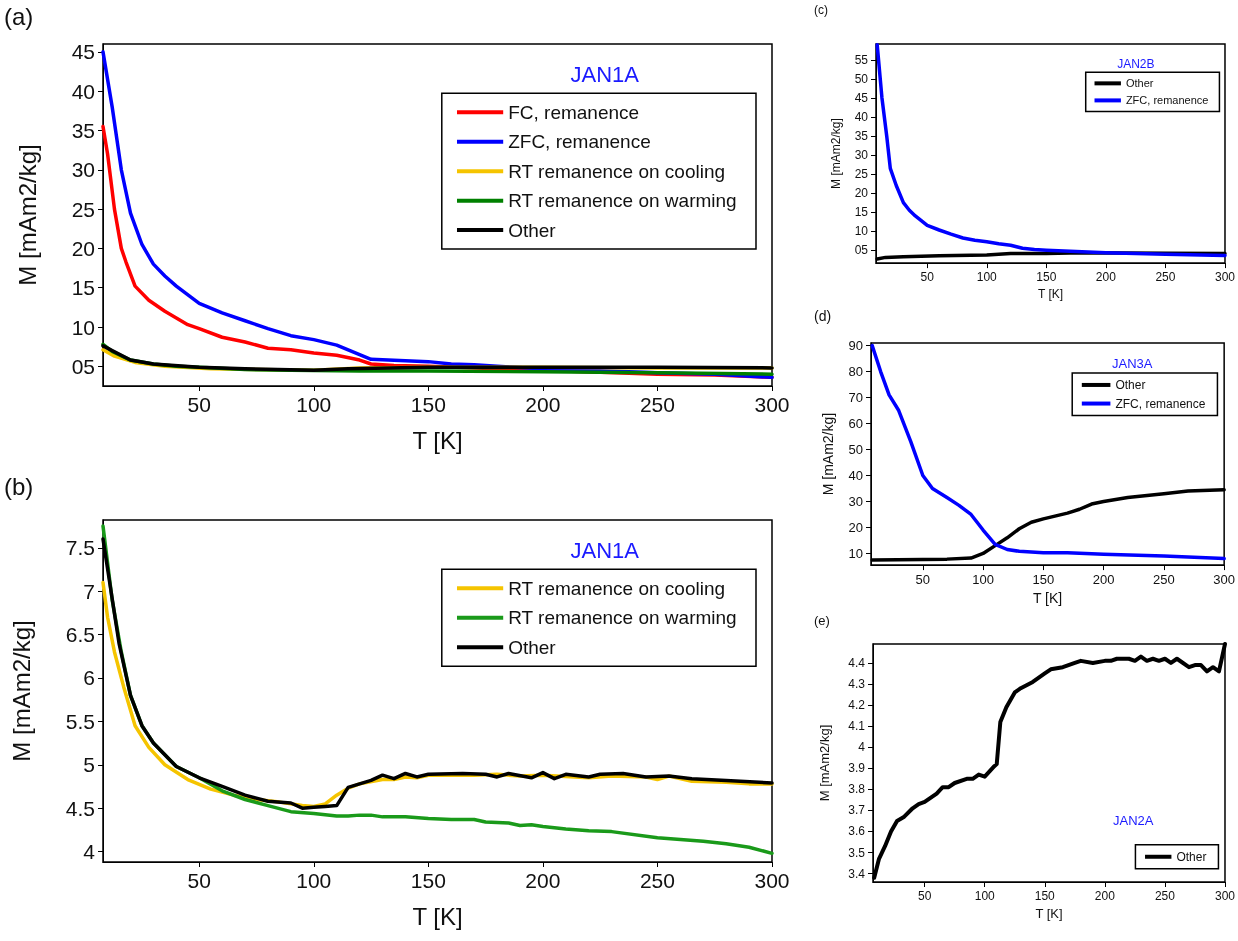 Image resolution: width=1238 pixels, height=941 pixels. Describe the element at coordinates (855, 346) in the screenshot. I see `y-tick-label: 90` at that location.